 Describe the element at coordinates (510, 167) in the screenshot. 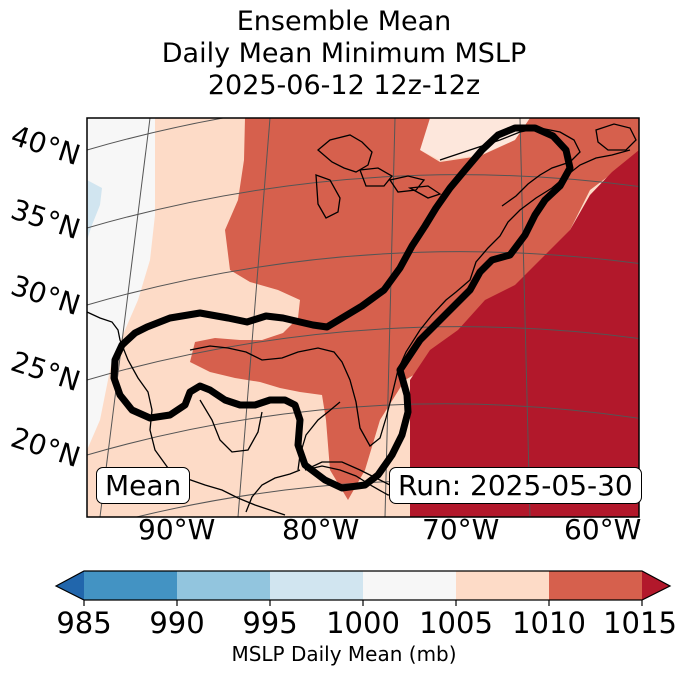

I see `coastline-northeast` at that location.